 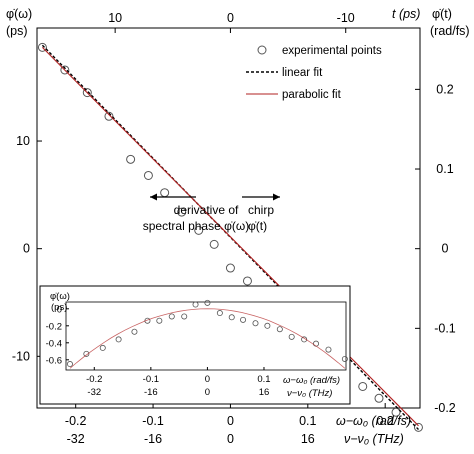 I want to click on top-tick-label: 10, so click(x=115, y=18).